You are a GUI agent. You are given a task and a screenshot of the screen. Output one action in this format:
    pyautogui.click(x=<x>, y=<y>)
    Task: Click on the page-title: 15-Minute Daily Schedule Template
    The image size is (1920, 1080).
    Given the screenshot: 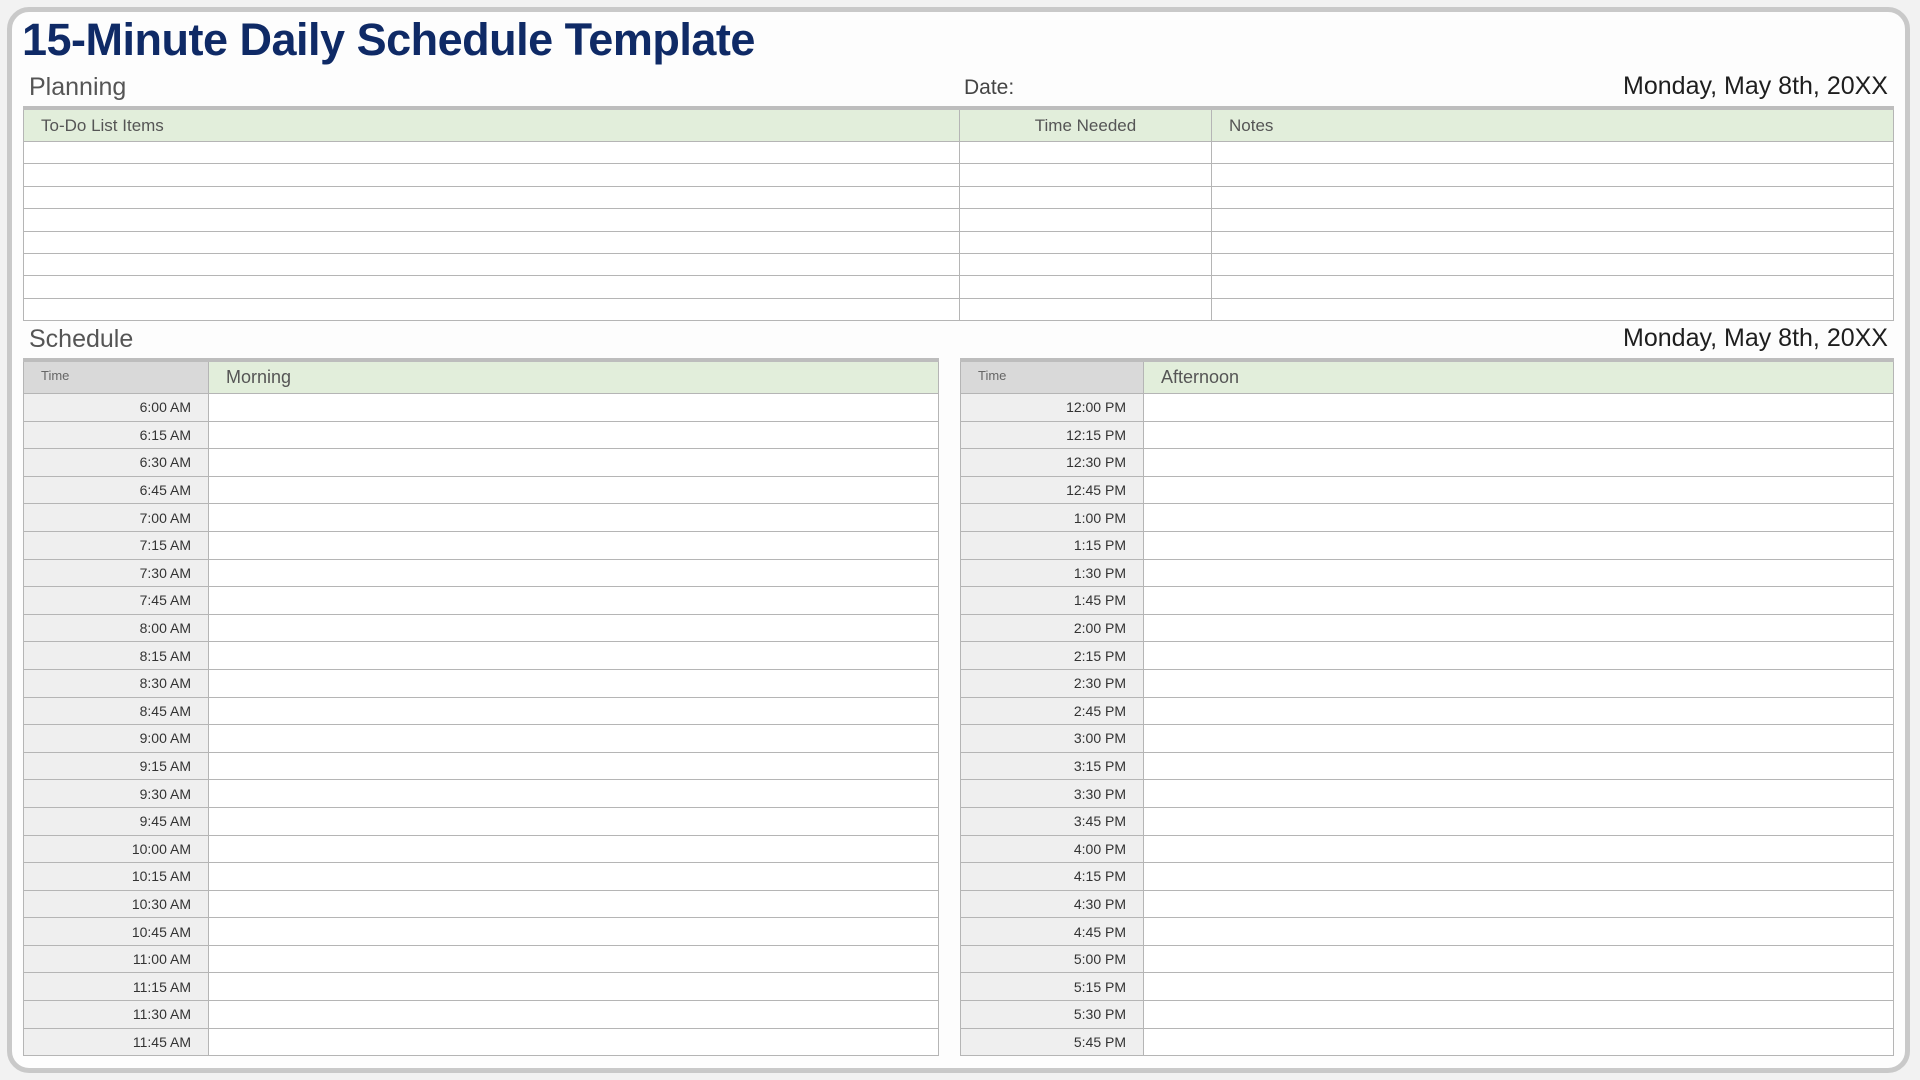 What is the action you would take?
    pyautogui.click(x=388, y=39)
    